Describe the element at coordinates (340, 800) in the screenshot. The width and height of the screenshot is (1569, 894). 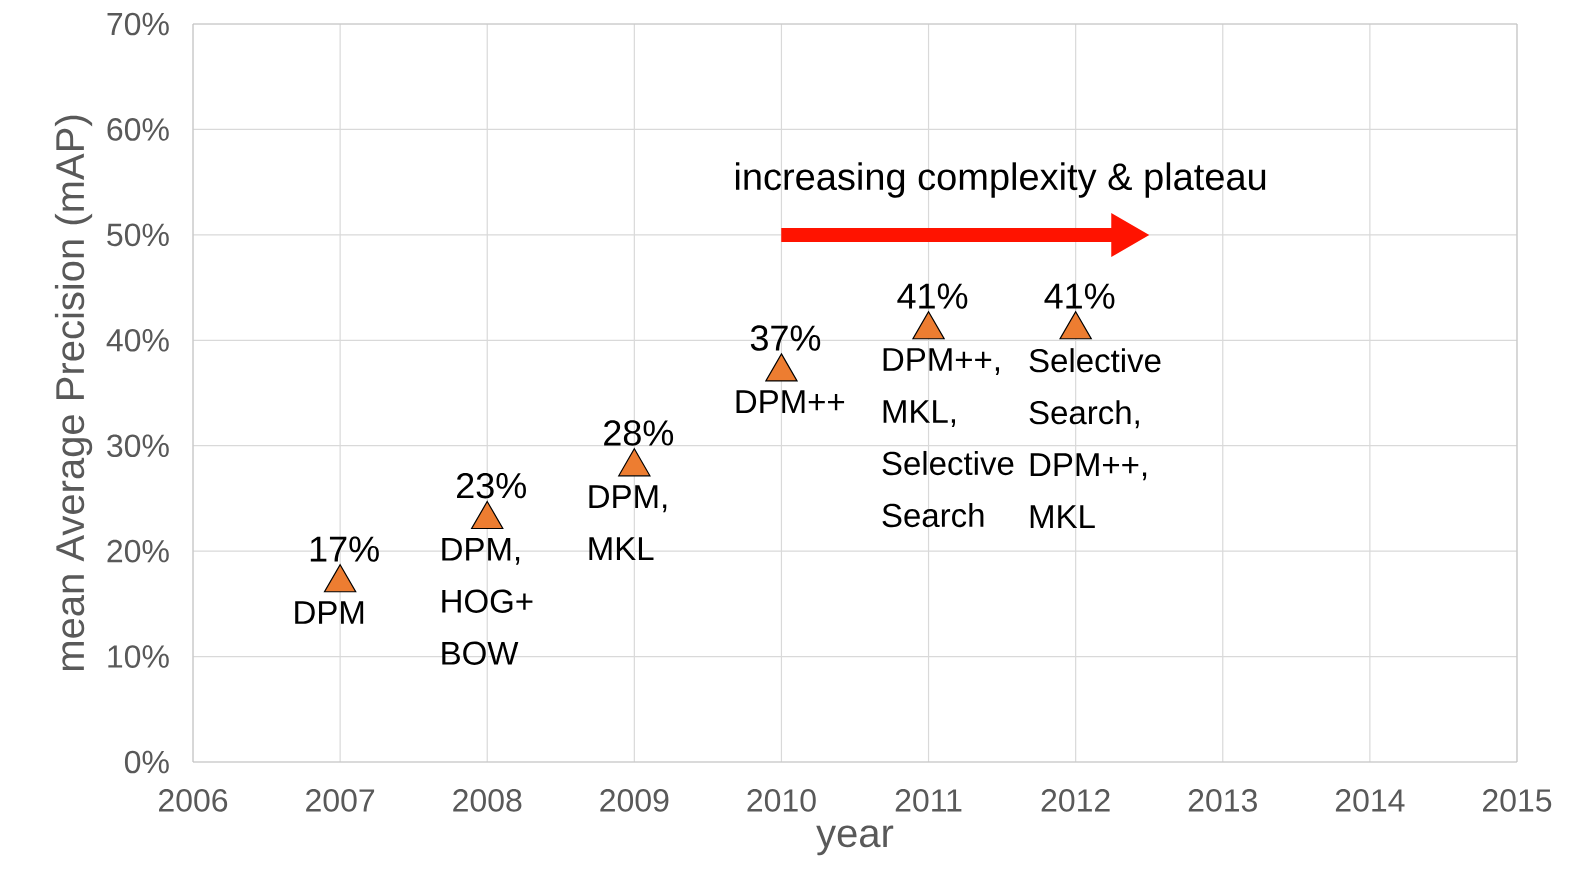
I see `x-tick-label: 2007` at that location.